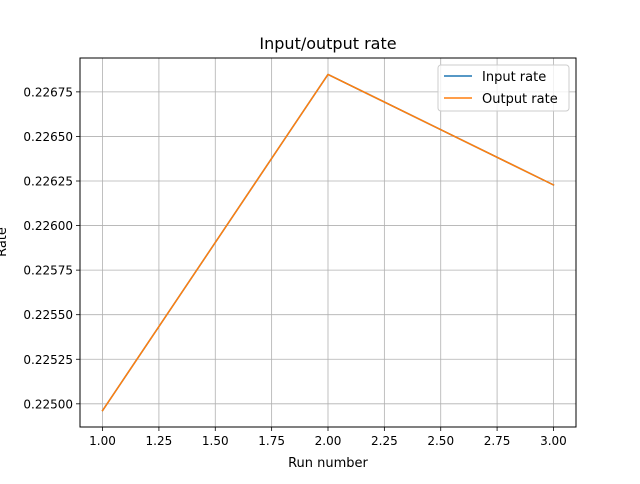  I want to click on y-tick-label: 0.22575, so click(48, 271).